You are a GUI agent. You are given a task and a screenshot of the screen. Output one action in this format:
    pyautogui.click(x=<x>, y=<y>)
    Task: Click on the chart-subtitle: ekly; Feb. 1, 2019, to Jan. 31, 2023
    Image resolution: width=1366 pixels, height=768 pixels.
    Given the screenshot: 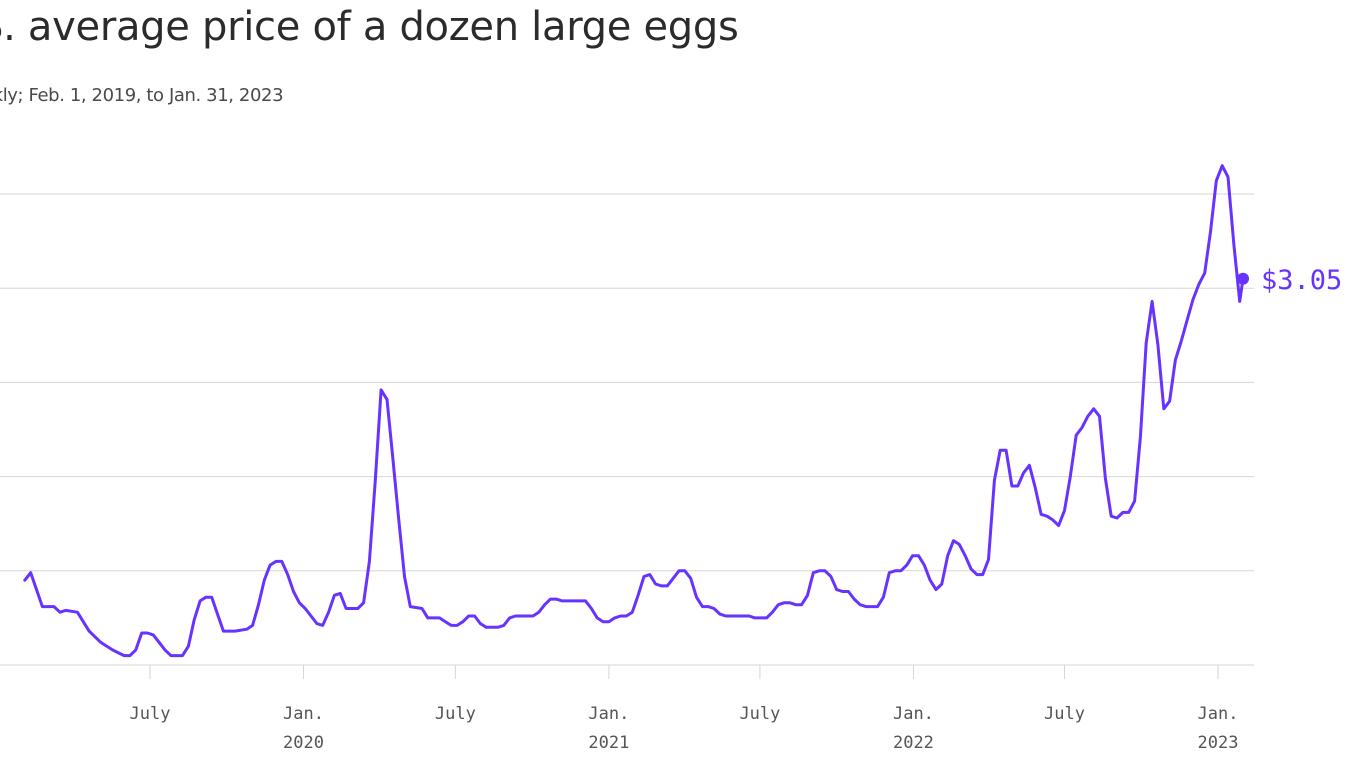 What is the action you would take?
    pyautogui.click(x=142, y=95)
    